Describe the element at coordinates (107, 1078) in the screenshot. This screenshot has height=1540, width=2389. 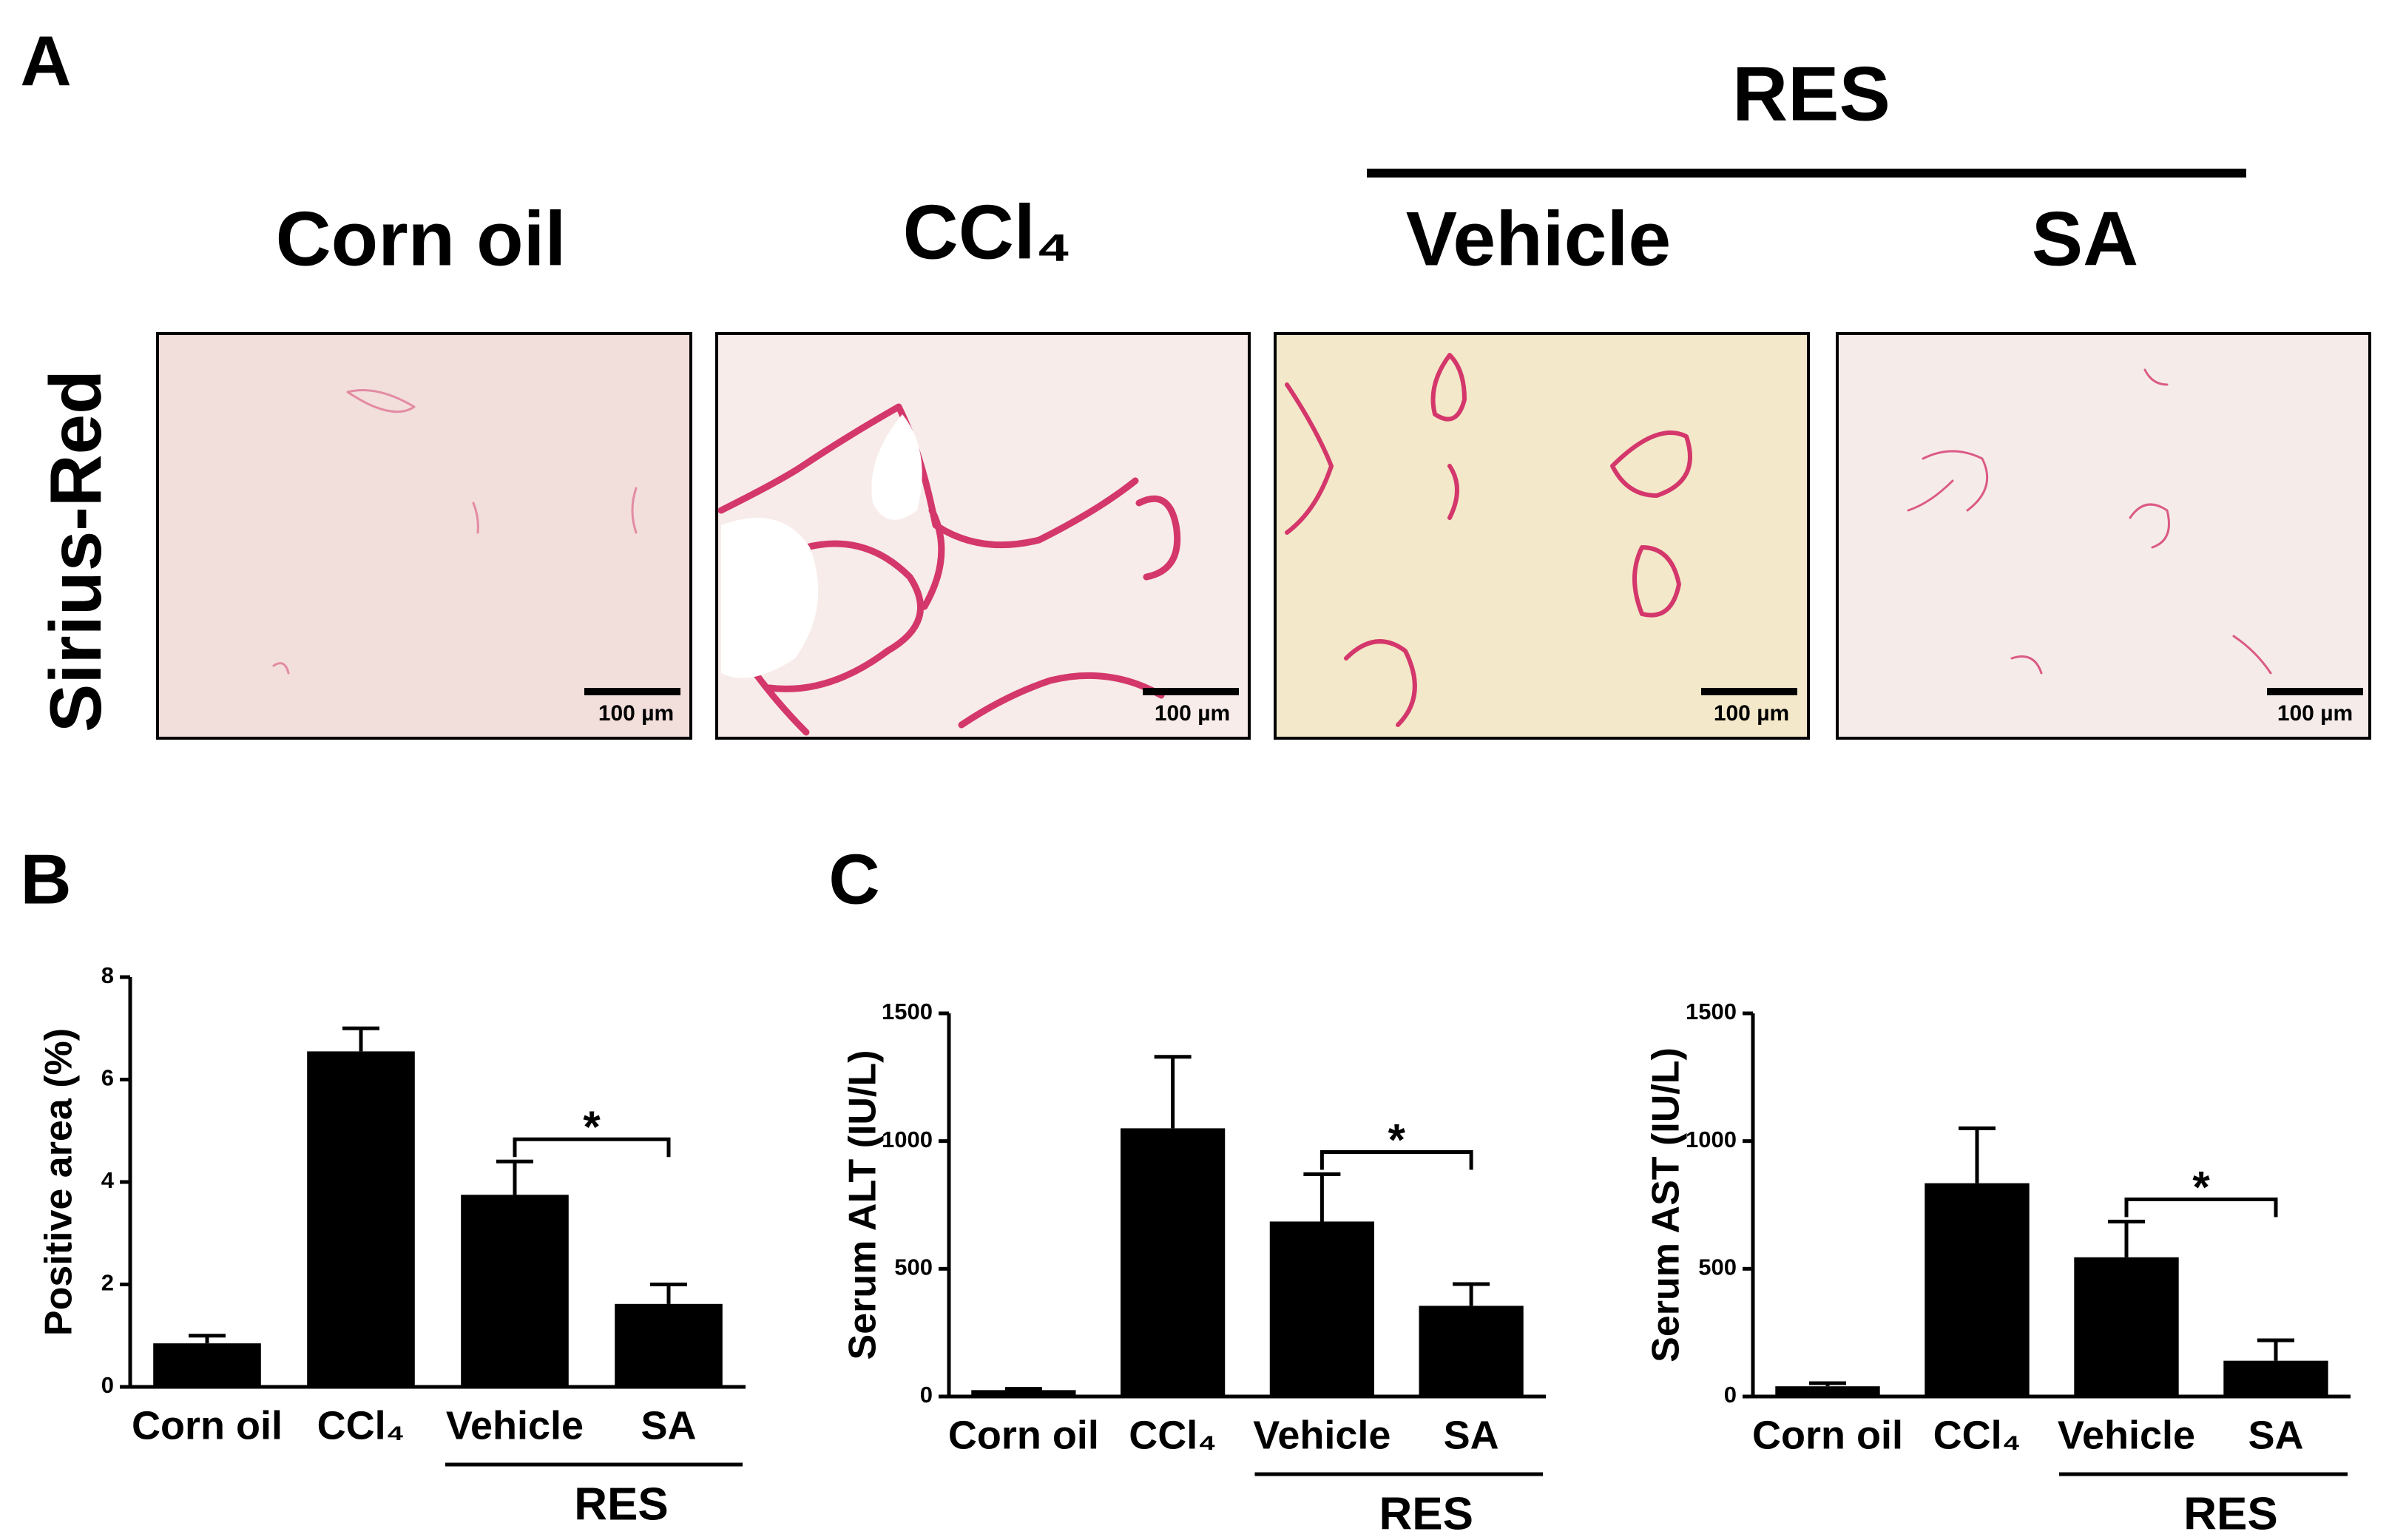
I see `y-tick-label: 6` at that location.